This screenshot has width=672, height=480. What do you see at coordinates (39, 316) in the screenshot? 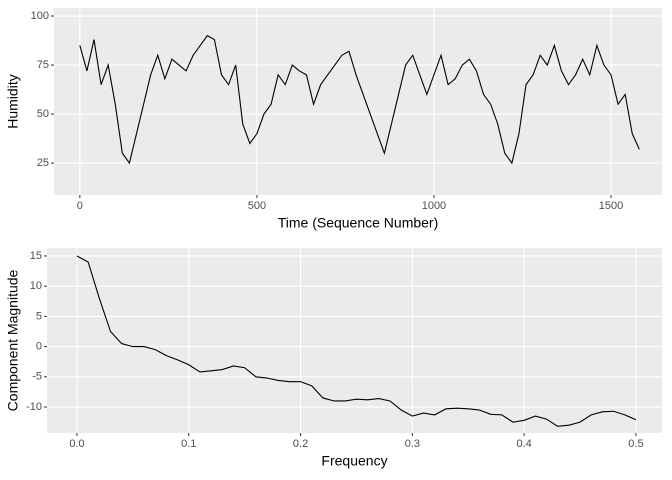
I see `y-tick-label: 5` at bounding box center [39, 316].